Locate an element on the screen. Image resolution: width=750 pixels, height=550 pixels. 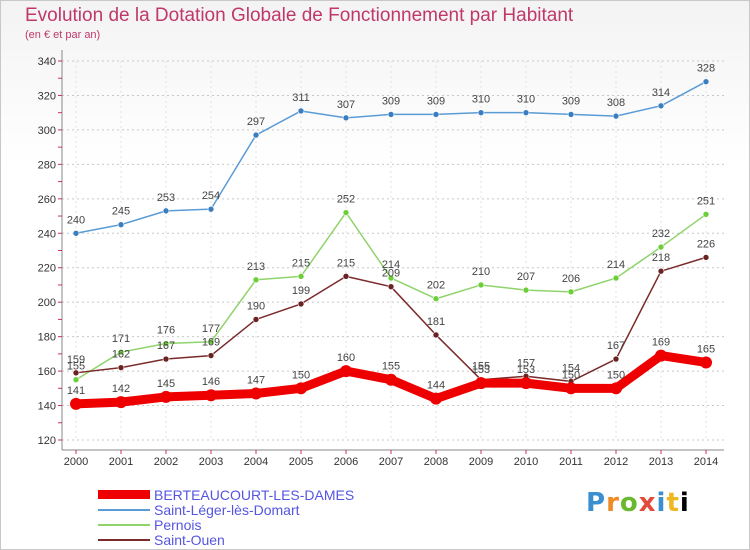
legend-swatch-saint-ouen is located at coordinates (124, 539).